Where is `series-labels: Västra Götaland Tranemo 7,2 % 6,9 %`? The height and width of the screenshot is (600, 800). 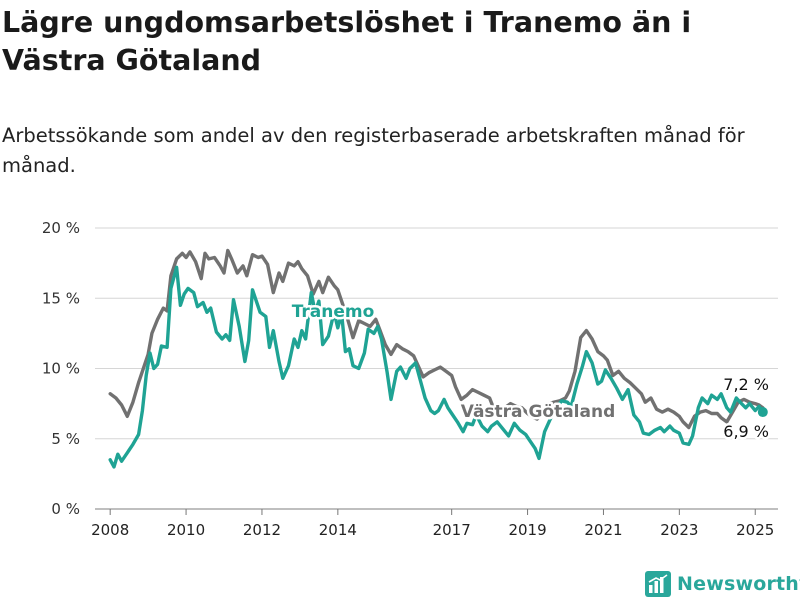
series-labels: Västra Götaland Tranemo 7,2 % 6,9 % is located at coordinates (530, 372).